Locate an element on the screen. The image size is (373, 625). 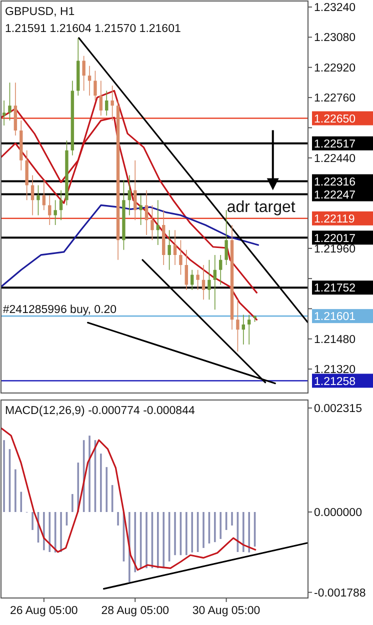
y-tick-label: 1.21960 is located at coordinates (335, 249).